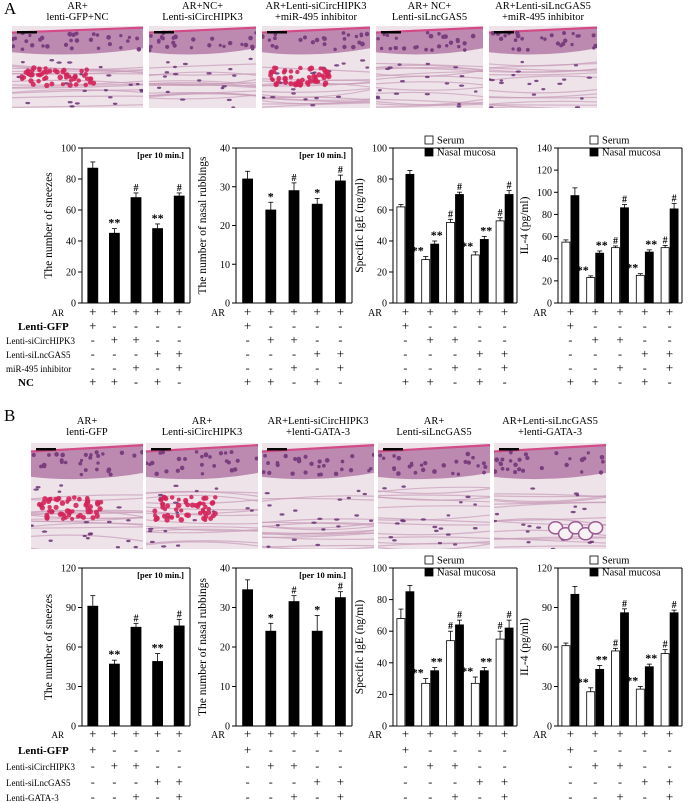  I want to click on histology-image, so click(202, 67).